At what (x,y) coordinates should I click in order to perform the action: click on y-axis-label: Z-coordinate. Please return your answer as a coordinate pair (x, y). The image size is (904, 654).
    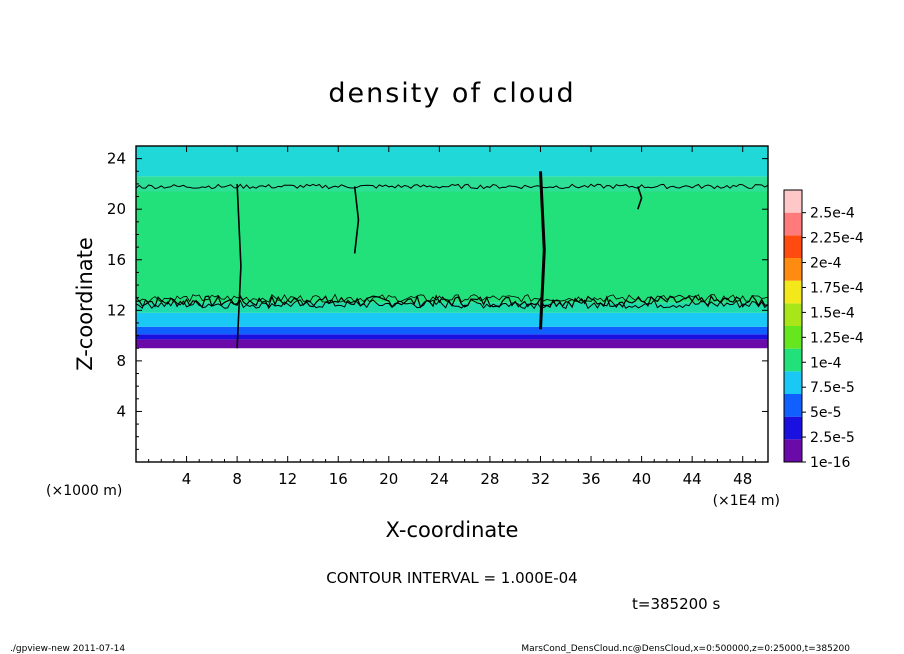
    Looking at the image, I should click on (85, 304).